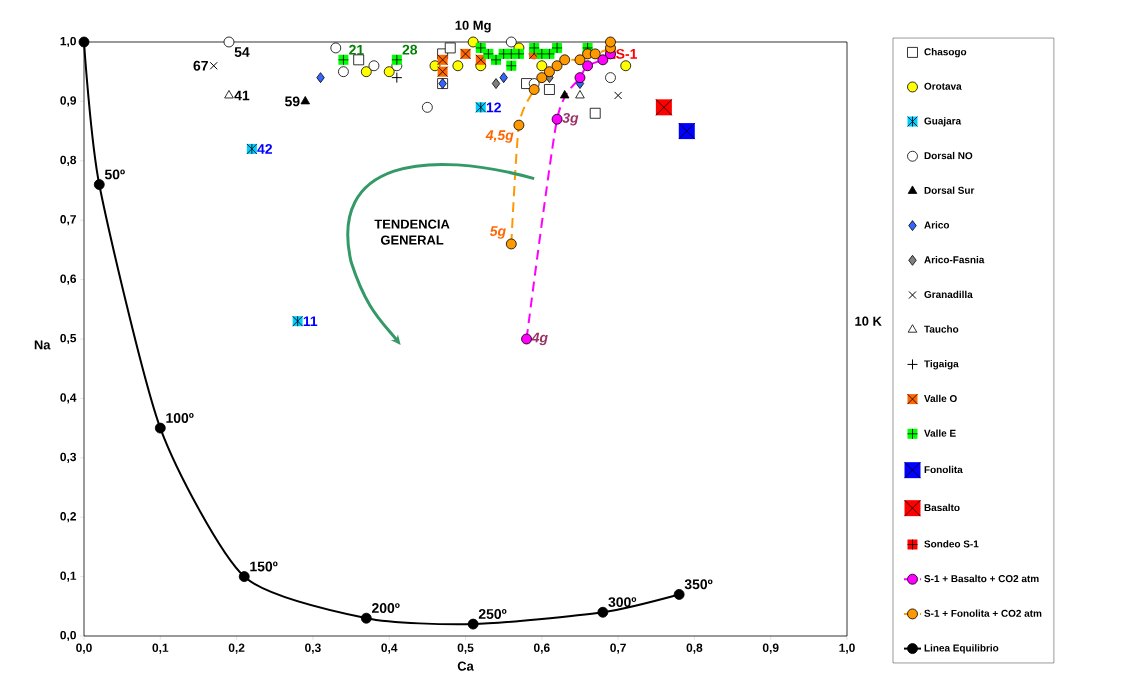  I want to click on y-tick-label: 0,4, so click(68, 398).